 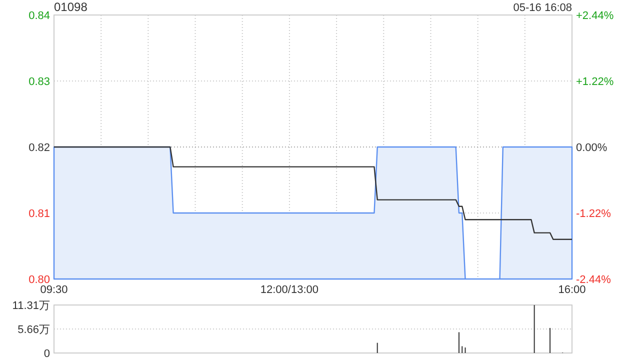 I want to click on chart-title: 01098, so click(x=71, y=7).